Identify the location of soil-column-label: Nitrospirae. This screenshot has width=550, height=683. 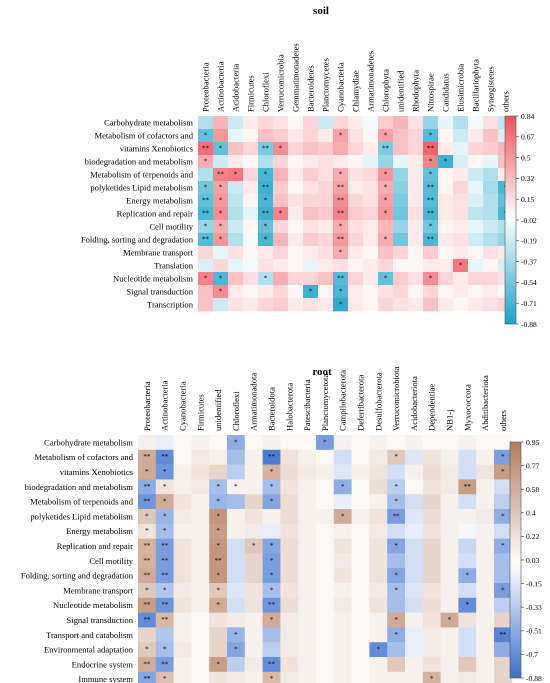
(431, 92).